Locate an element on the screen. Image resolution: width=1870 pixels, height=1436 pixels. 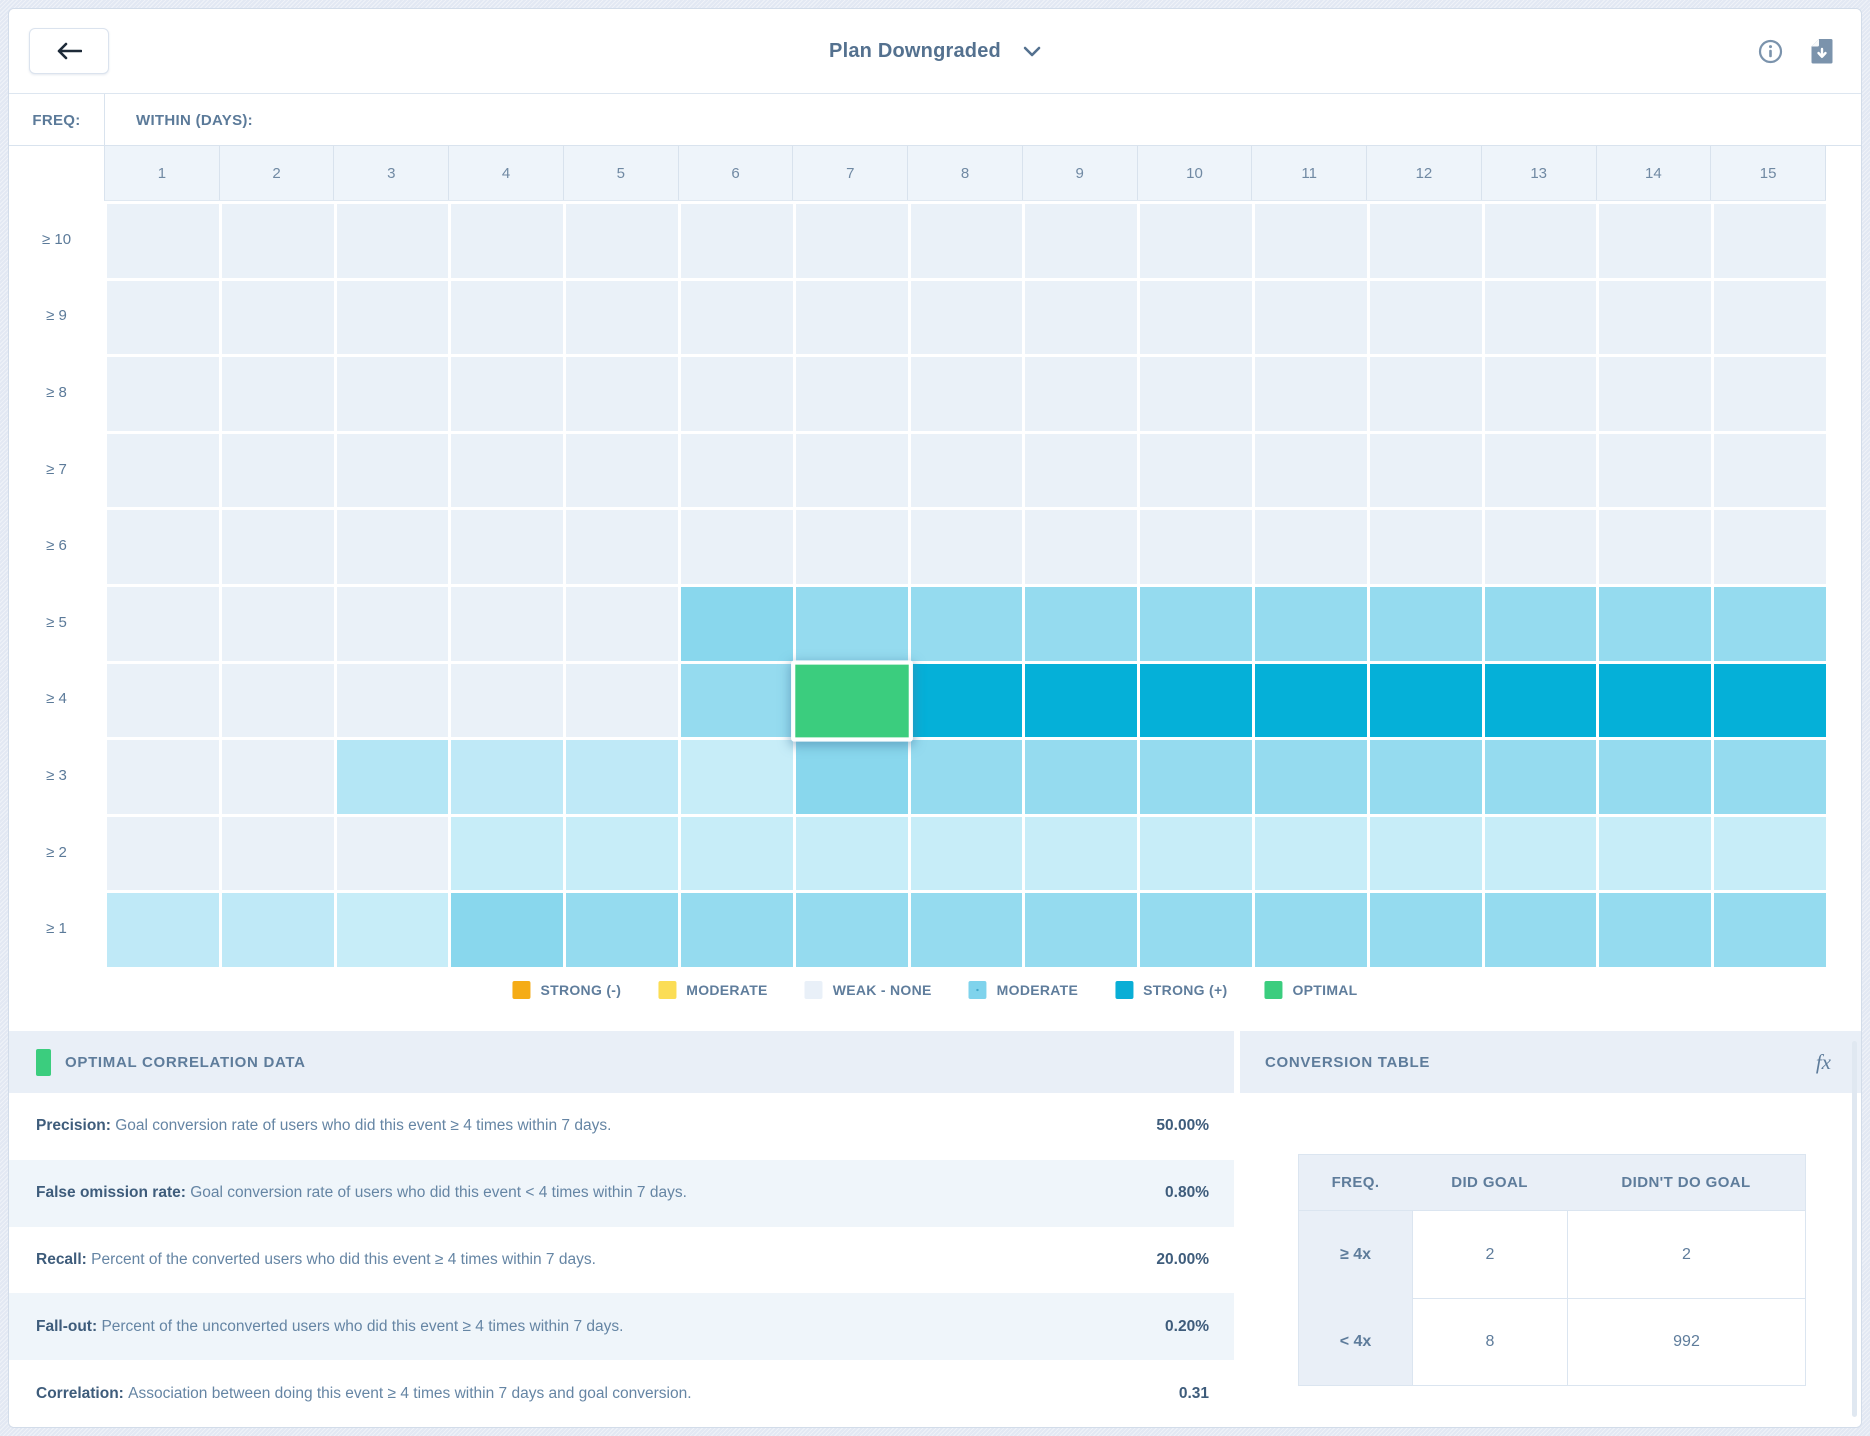
info-icon is located at coordinates (1770, 51).